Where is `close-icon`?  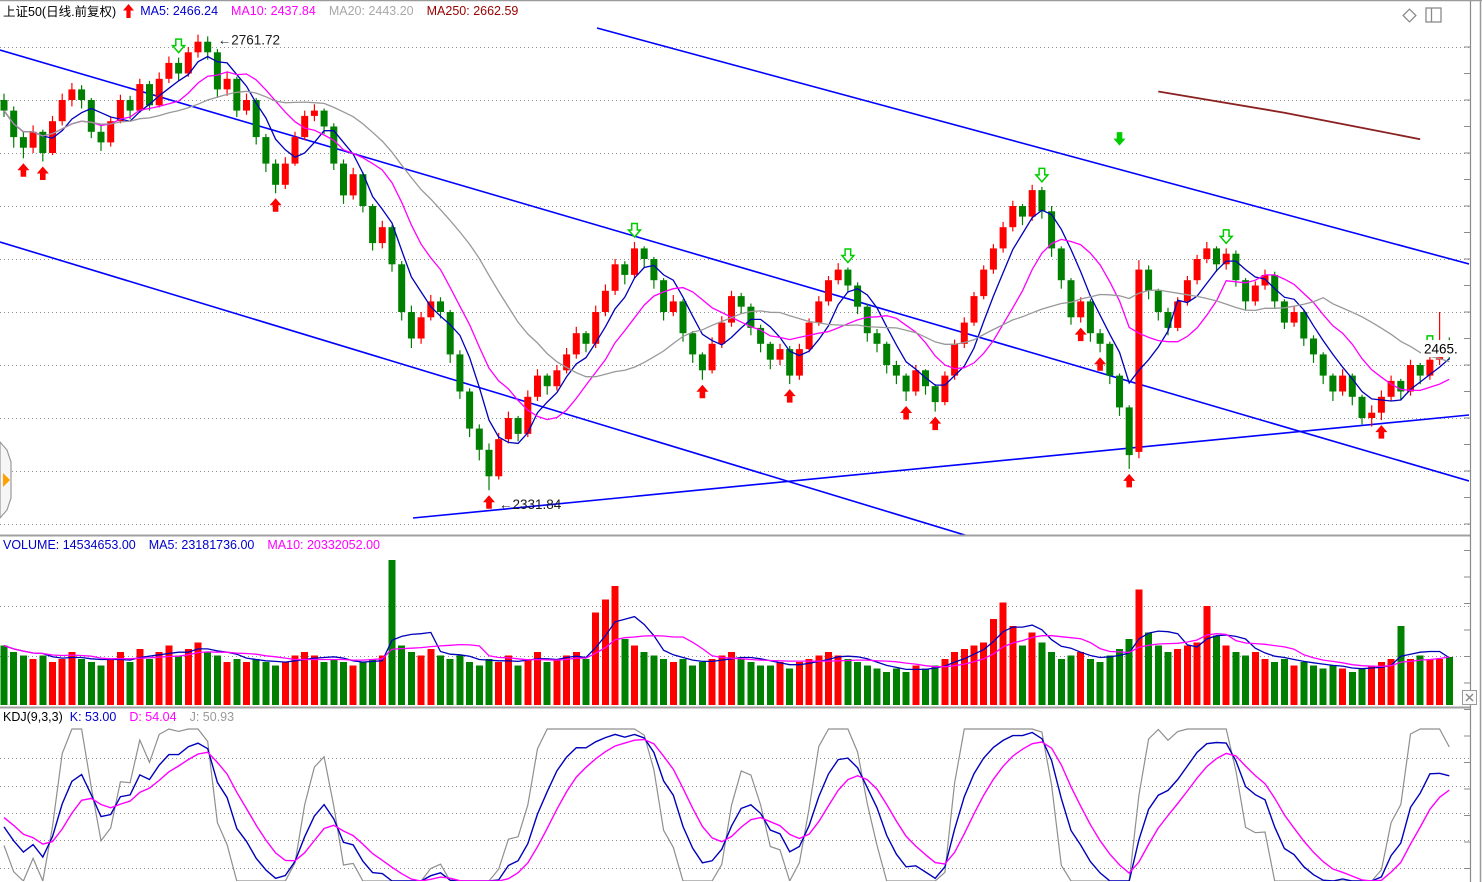 close-icon is located at coordinates (1469, 697).